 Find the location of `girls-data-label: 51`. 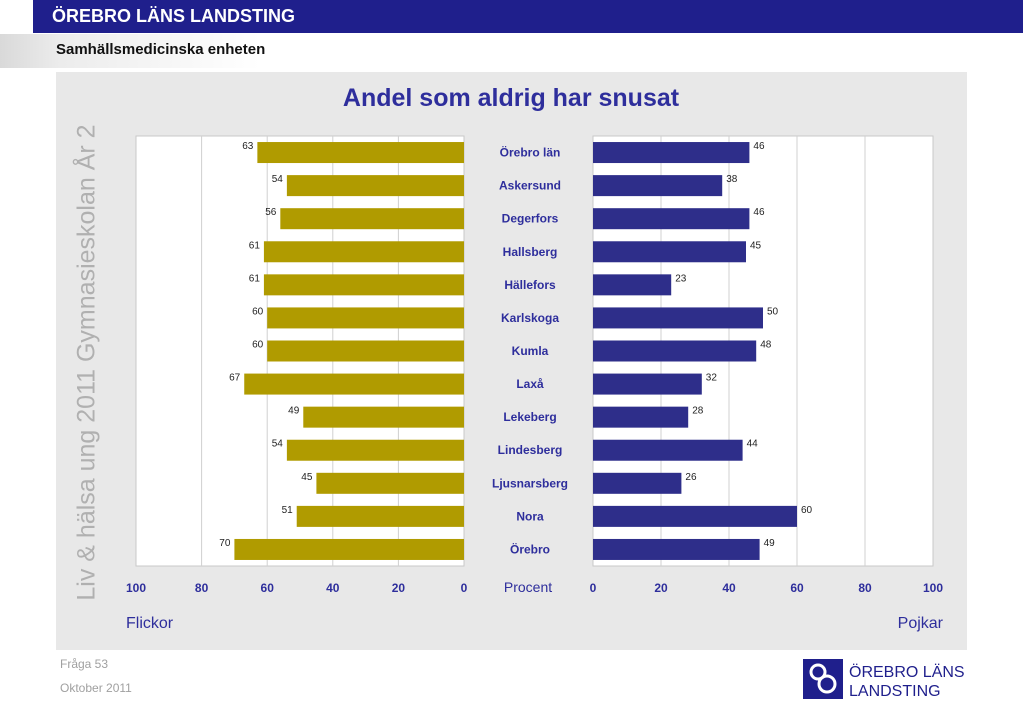

girls-data-label: 51 is located at coordinates (288, 510).